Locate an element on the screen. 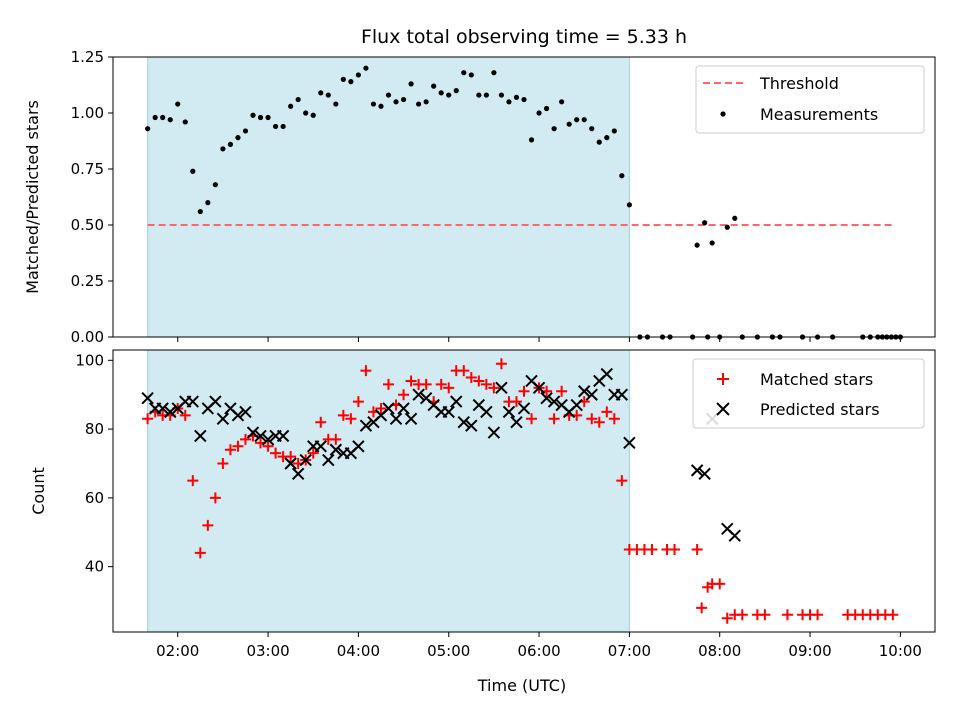  bottom-xtick-label: 02:00 is located at coordinates (177, 651).